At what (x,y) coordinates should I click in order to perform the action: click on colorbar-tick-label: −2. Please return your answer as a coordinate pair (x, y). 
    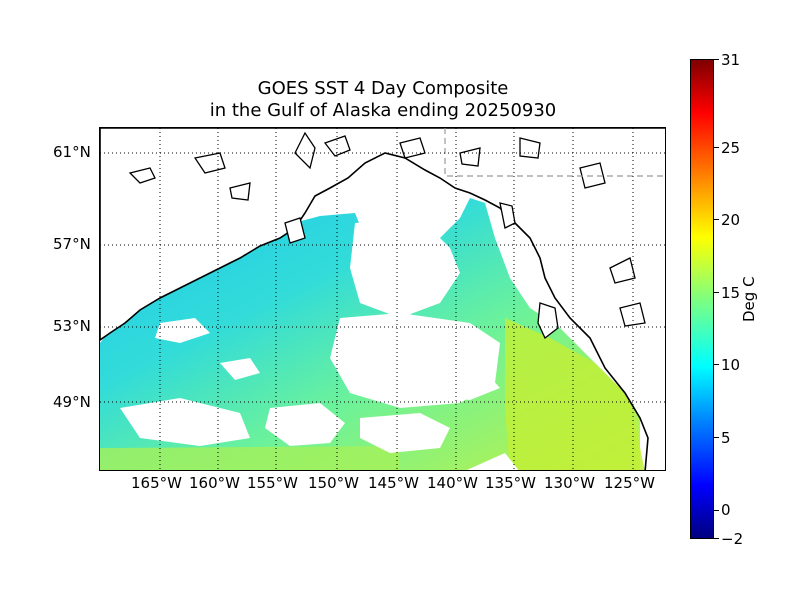
    Looking at the image, I should click on (732, 539).